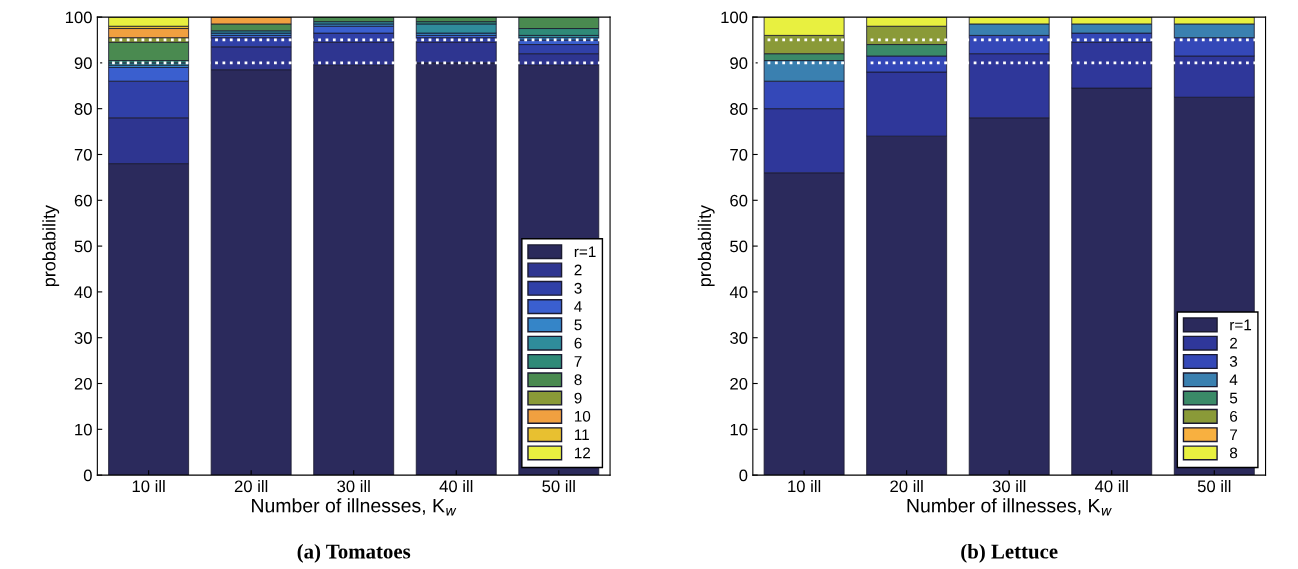  Describe the element at coordinates (581, 434) in the screenshot. I see `legend-label: 11` at that location.